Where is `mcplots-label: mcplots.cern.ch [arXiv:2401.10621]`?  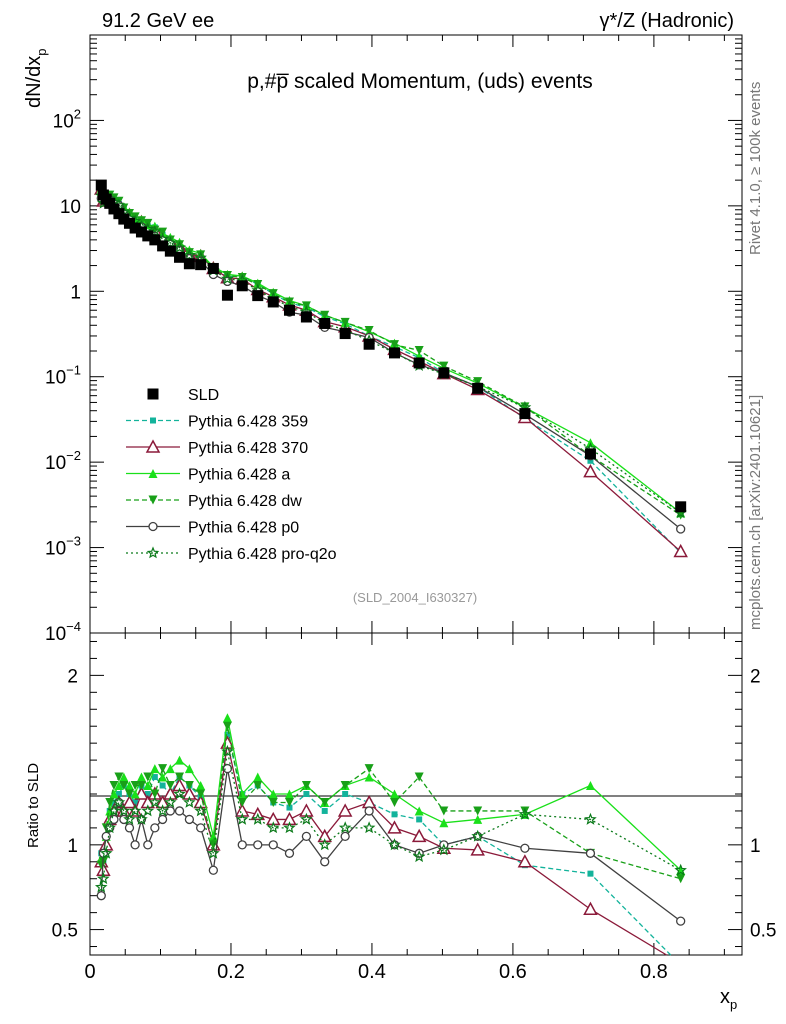
mcplots-label: mcplots.cern.ch [arXiv:2401.10621] is located at coordinates (755, 512).